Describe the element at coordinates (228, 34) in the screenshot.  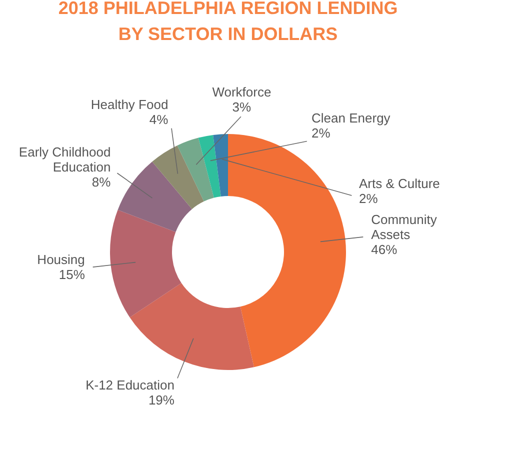
I see `text: BY SECTOR IN DOLLARS` at that location.